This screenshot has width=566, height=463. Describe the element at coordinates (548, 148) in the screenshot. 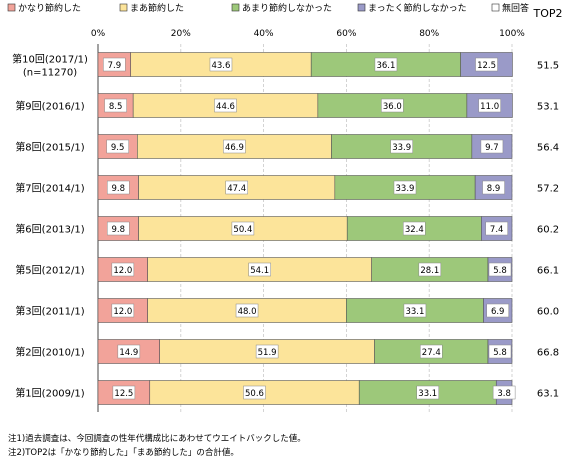

I see `top2-value: 56.4` at that location.